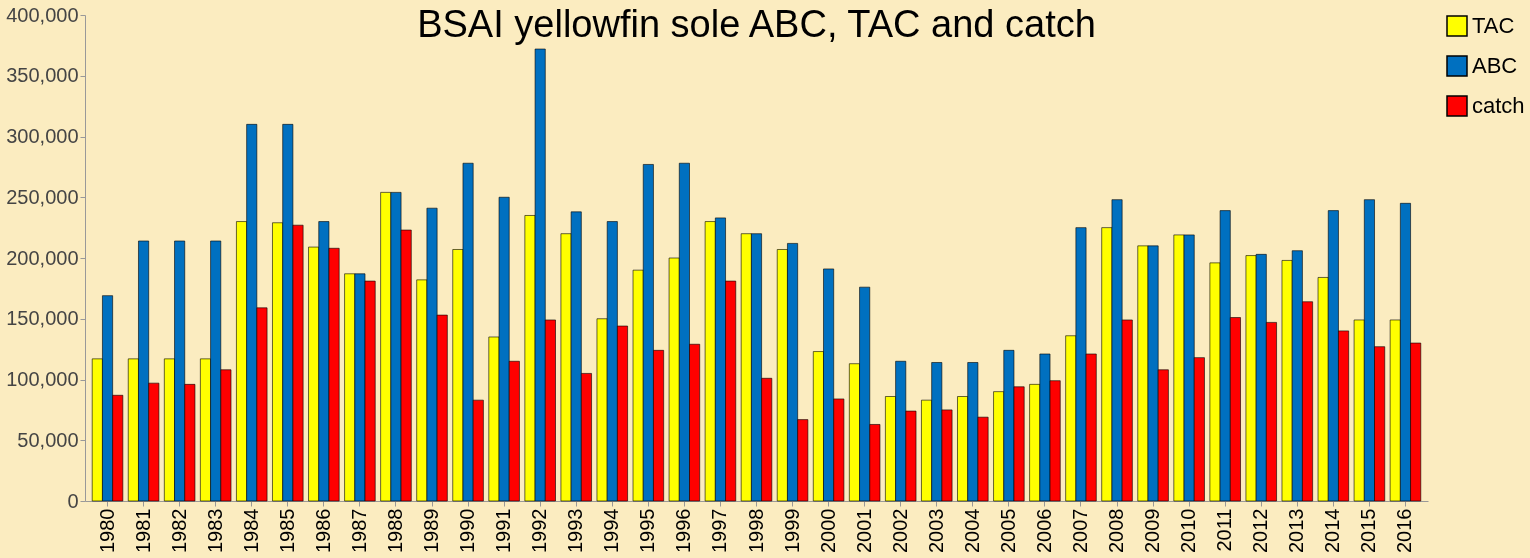 This screenshot has height=558, width=1530. What do you see at coordinates (935, 530) in the screenshot?
I see `x-tick-label: 2003` at bounding box center [935, 530].